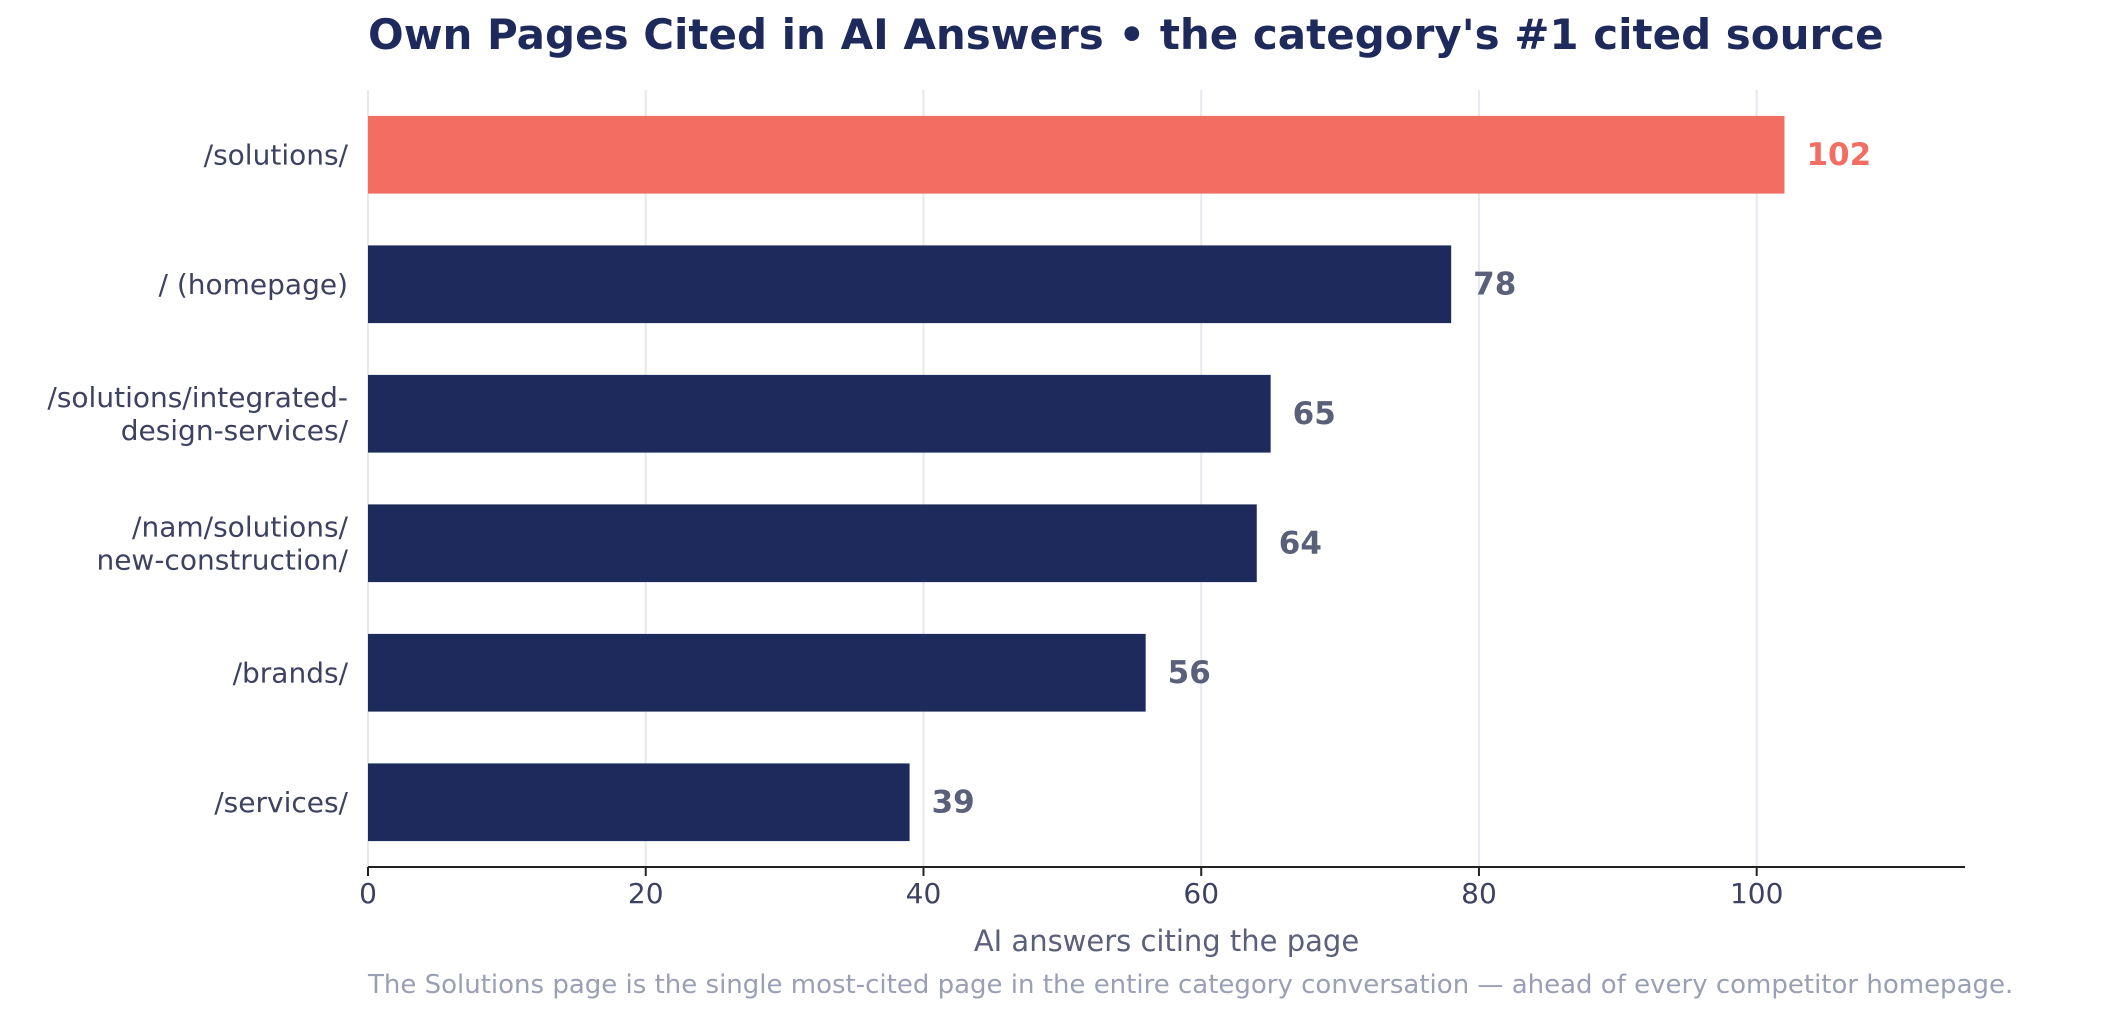 The width and height of the screenshot is (2116, 1015). Describe the element at coordinates (235, 430) in the screenshot. I see `category-label-2-line-1: design-services/` at that location.